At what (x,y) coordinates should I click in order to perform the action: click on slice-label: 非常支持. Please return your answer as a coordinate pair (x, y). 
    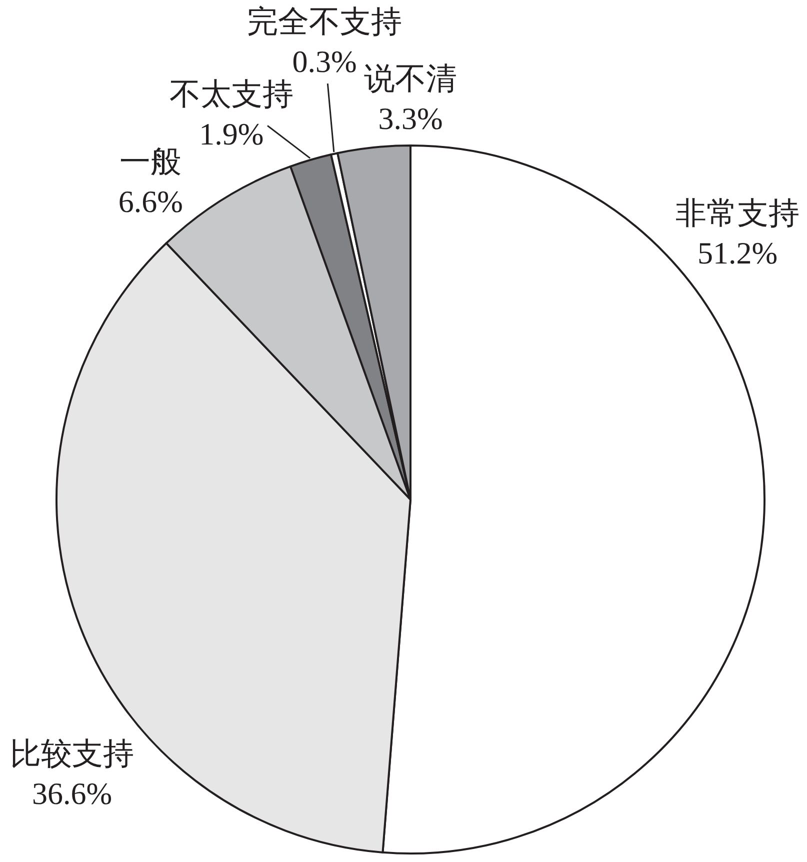
    Looking at the image, I should click on (738, 212).